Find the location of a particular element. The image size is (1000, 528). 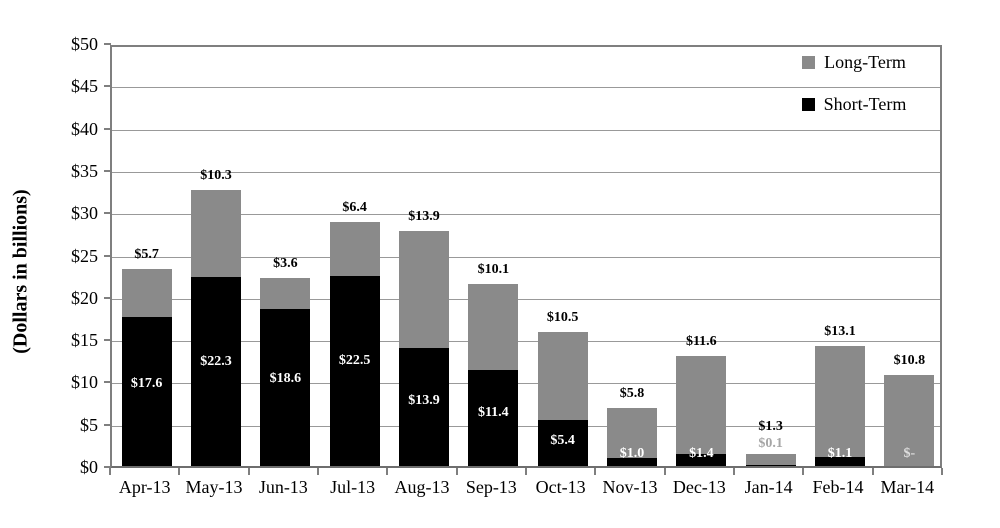

legend-label-long-term: Long-Term is located at coordinates (865, 61).